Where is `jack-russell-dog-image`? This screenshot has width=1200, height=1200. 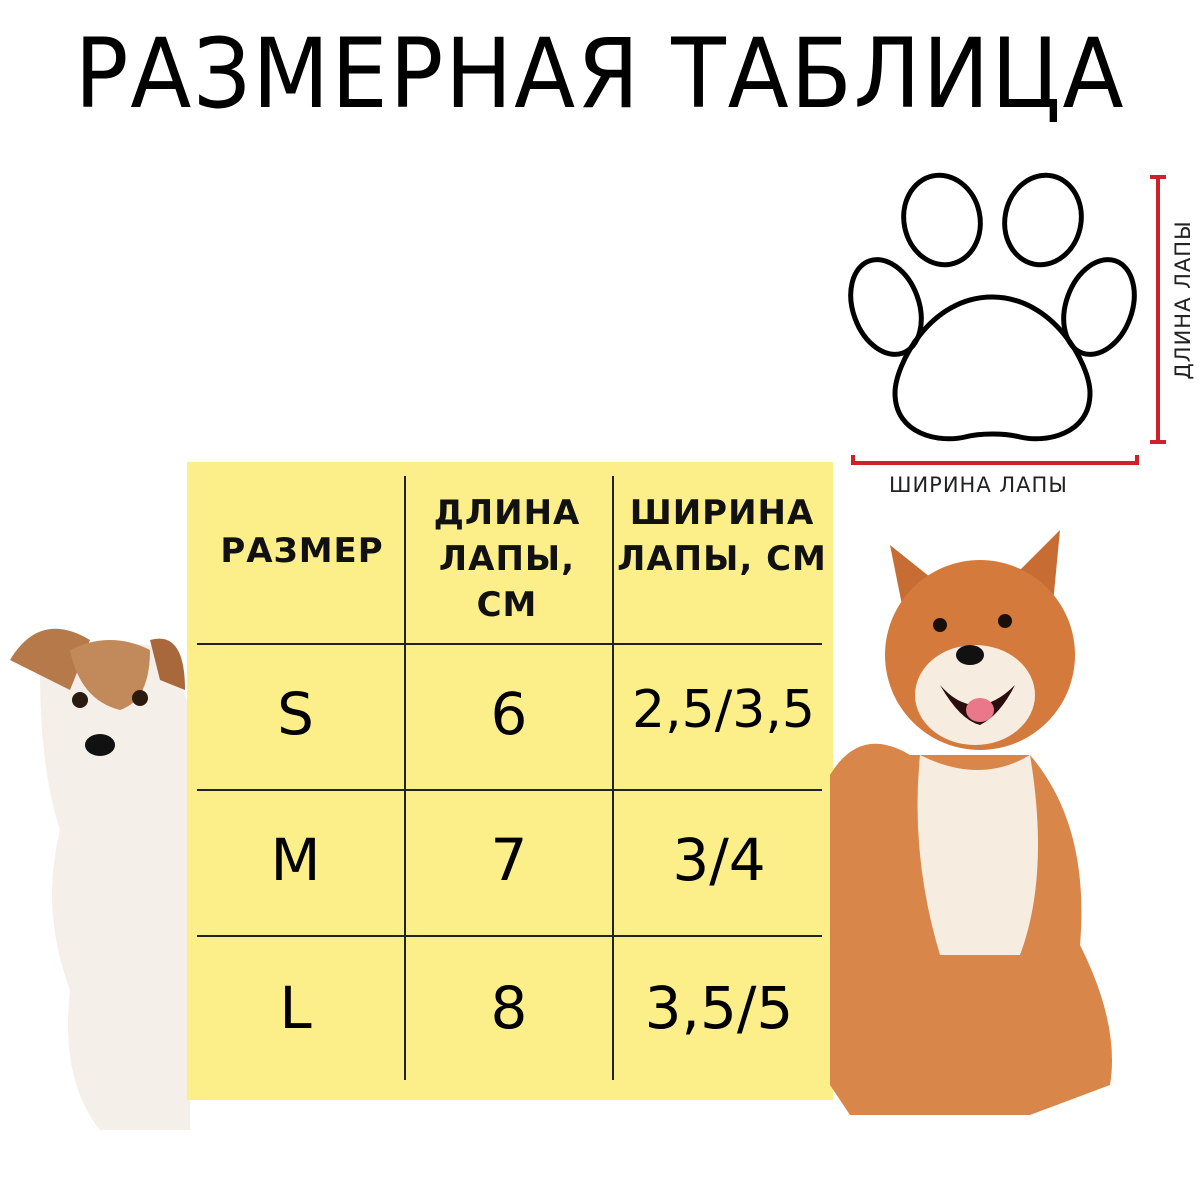
jack-russell-dog-image is located at coordinates (100, 879).